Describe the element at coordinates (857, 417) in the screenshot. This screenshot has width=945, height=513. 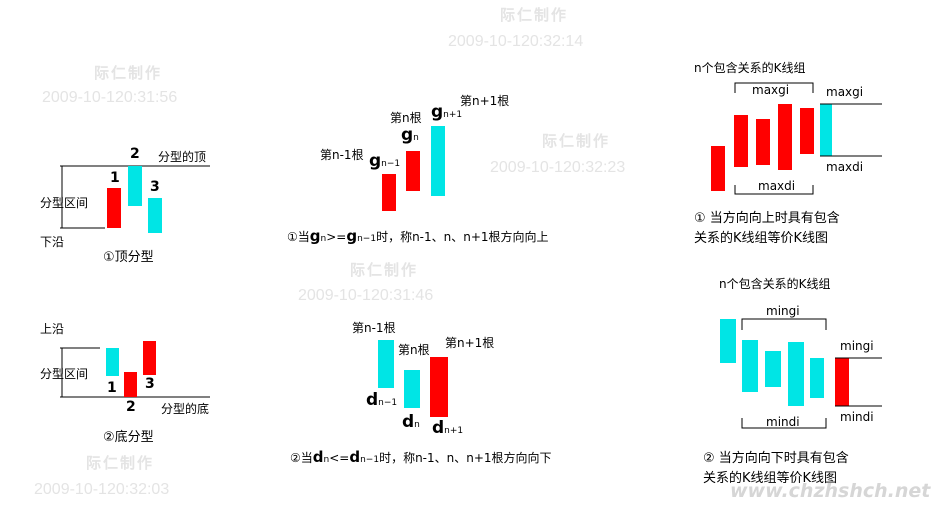
I see `down-mind-right: mindi` at that location.